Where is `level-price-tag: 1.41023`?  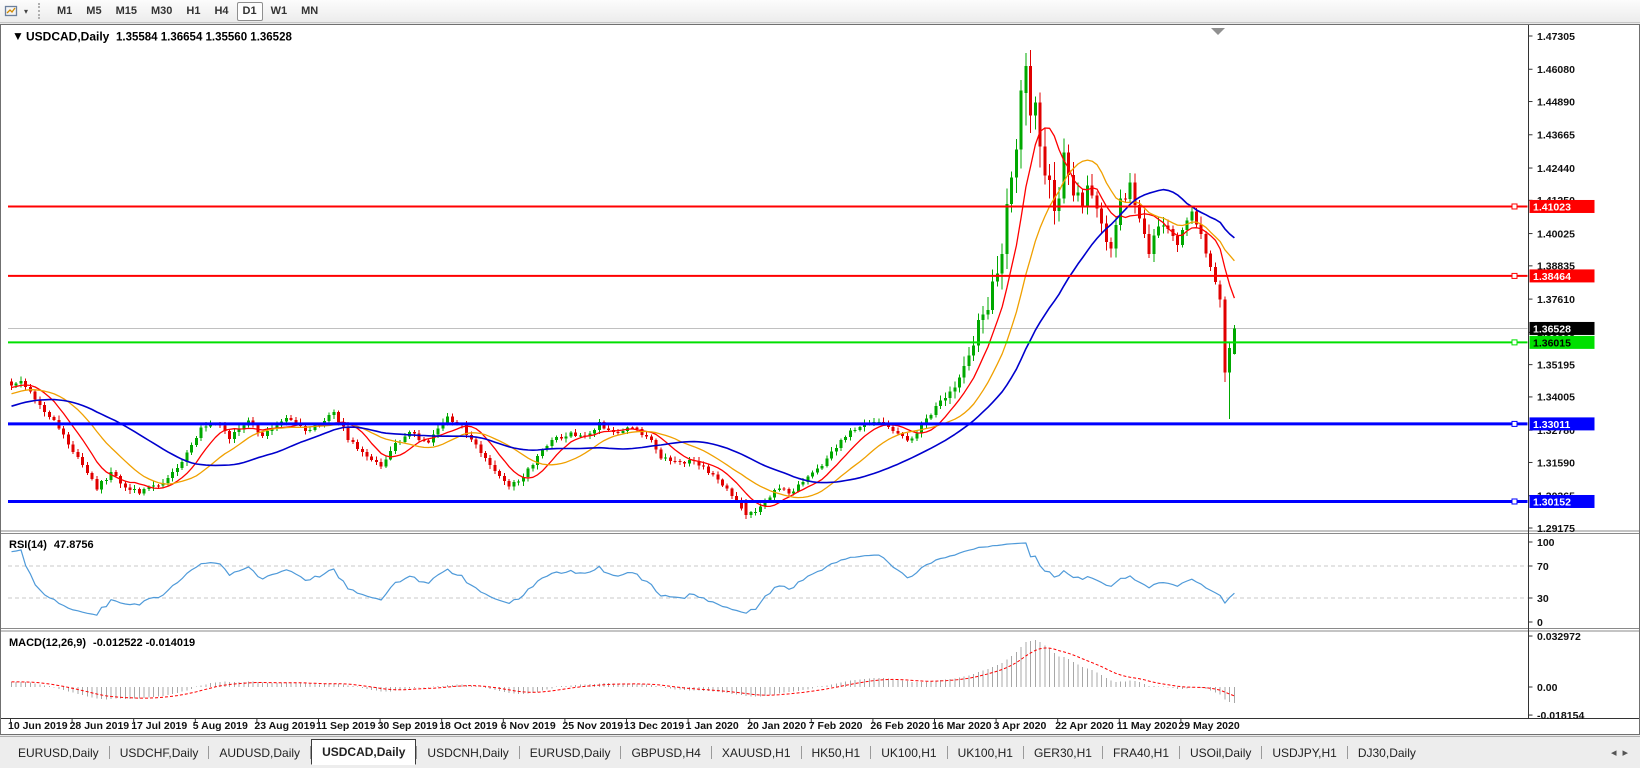 level-price-tag: 1.41023 is located at coordinates (1552, 207).